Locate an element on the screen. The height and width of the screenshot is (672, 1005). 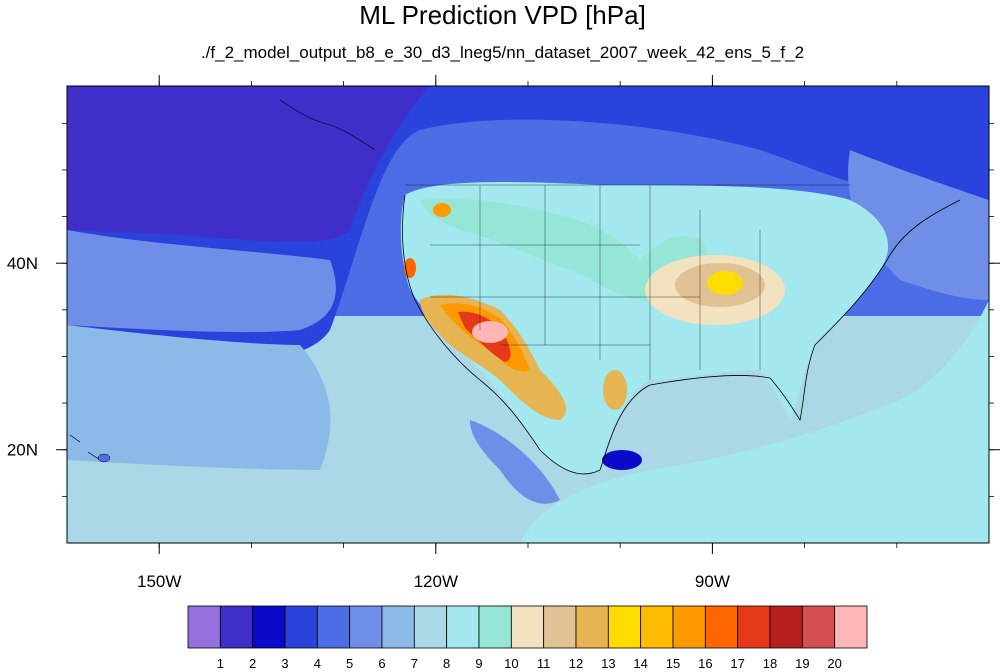
field-sw-warm is located at coordinates (493, 357).